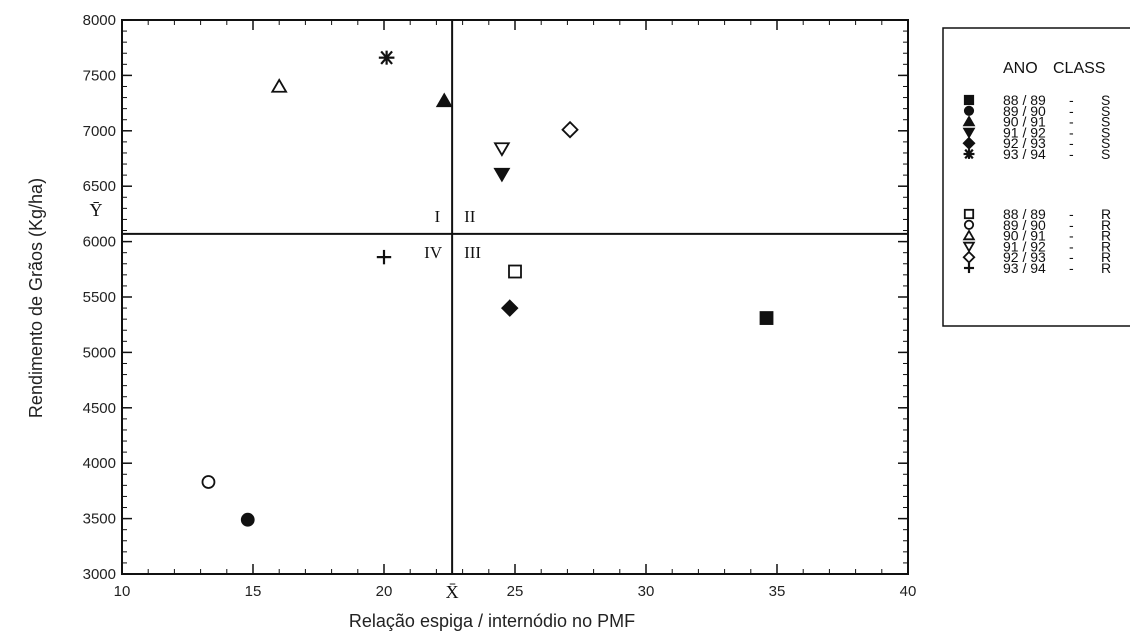 This screenshot has height=634, width=1130. What do you see at coordinates (1024, 100) in the screenshot?
I see `legend-entry-ano: 88 / 89` at bounding box center [1024, 100].